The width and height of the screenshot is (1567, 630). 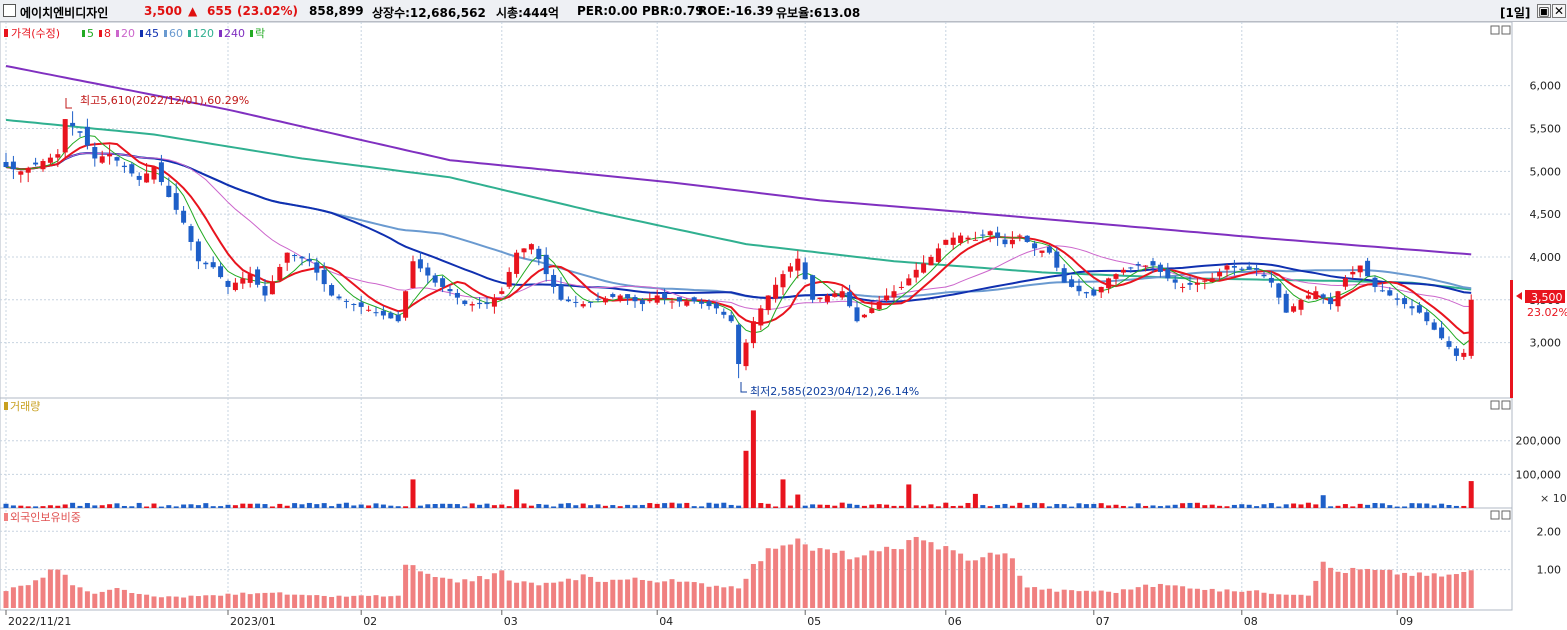 What do you see at coordinates (1546, 86) in the screenshot?
I see `price-axis-label: 6,000` at bounding box center [1546, 86].